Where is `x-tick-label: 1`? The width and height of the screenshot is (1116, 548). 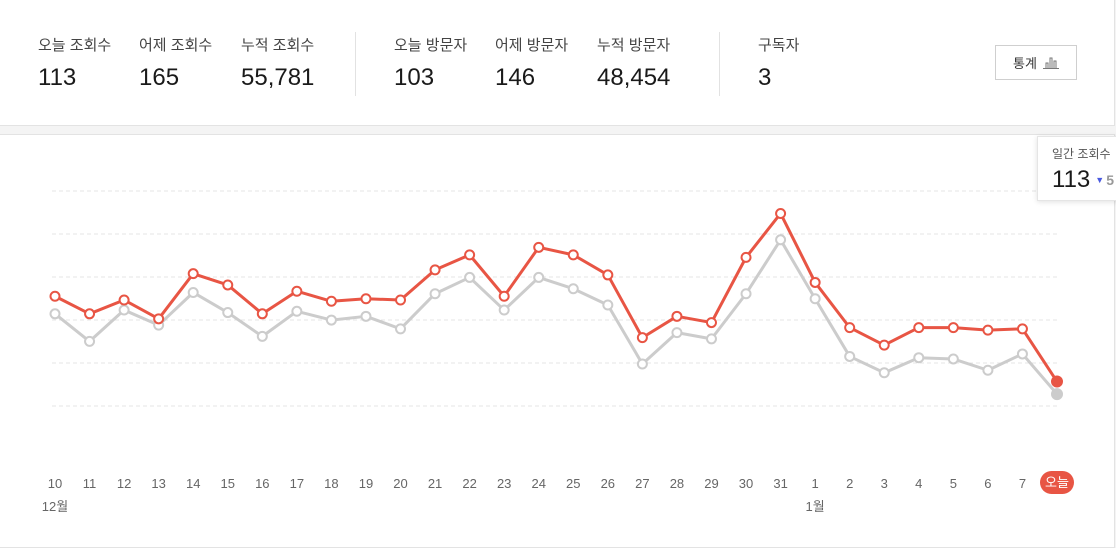 x-tick-label: 1 is located at coordinates (815, 483).